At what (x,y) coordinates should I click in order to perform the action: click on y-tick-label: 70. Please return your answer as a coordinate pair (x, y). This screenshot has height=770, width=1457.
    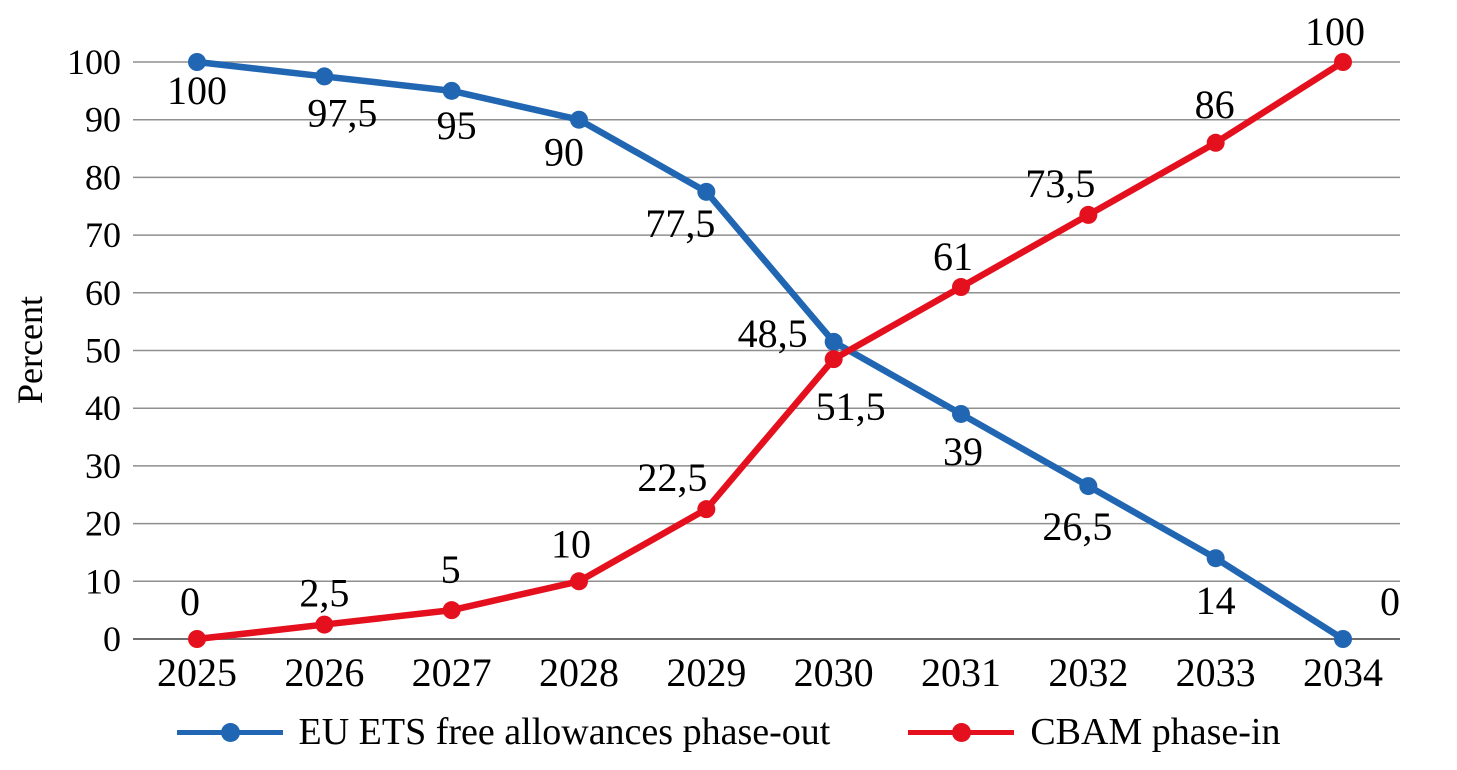
    Looking at the image, I should click on (103, 235).